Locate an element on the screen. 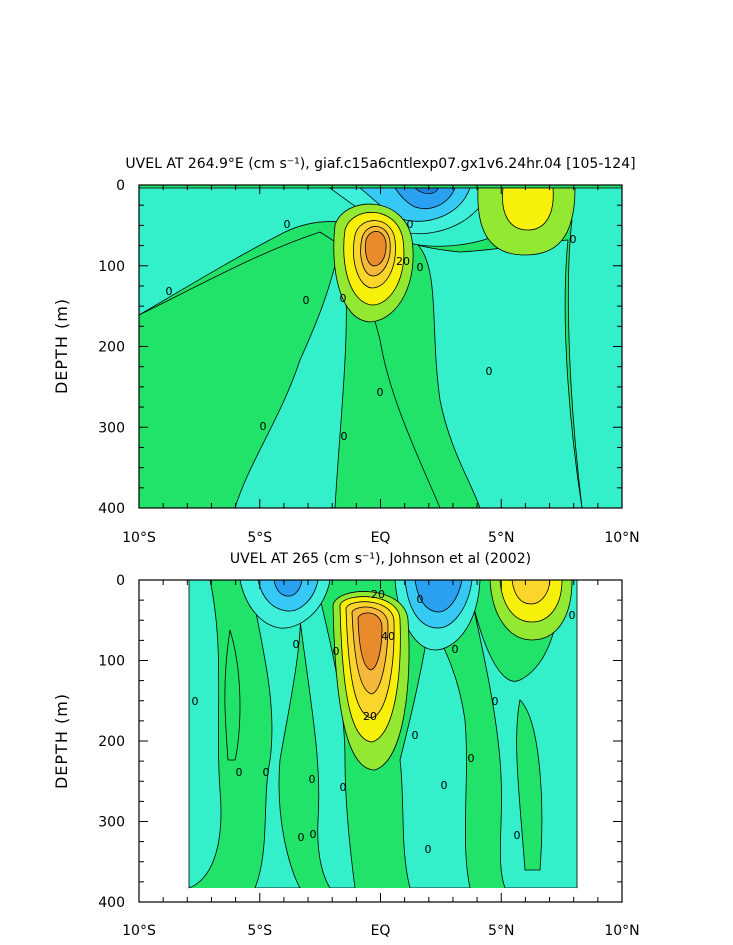 The height and width of the screenshot is (945, 733). contour-label: 40 is located at coordinates (388, 636).